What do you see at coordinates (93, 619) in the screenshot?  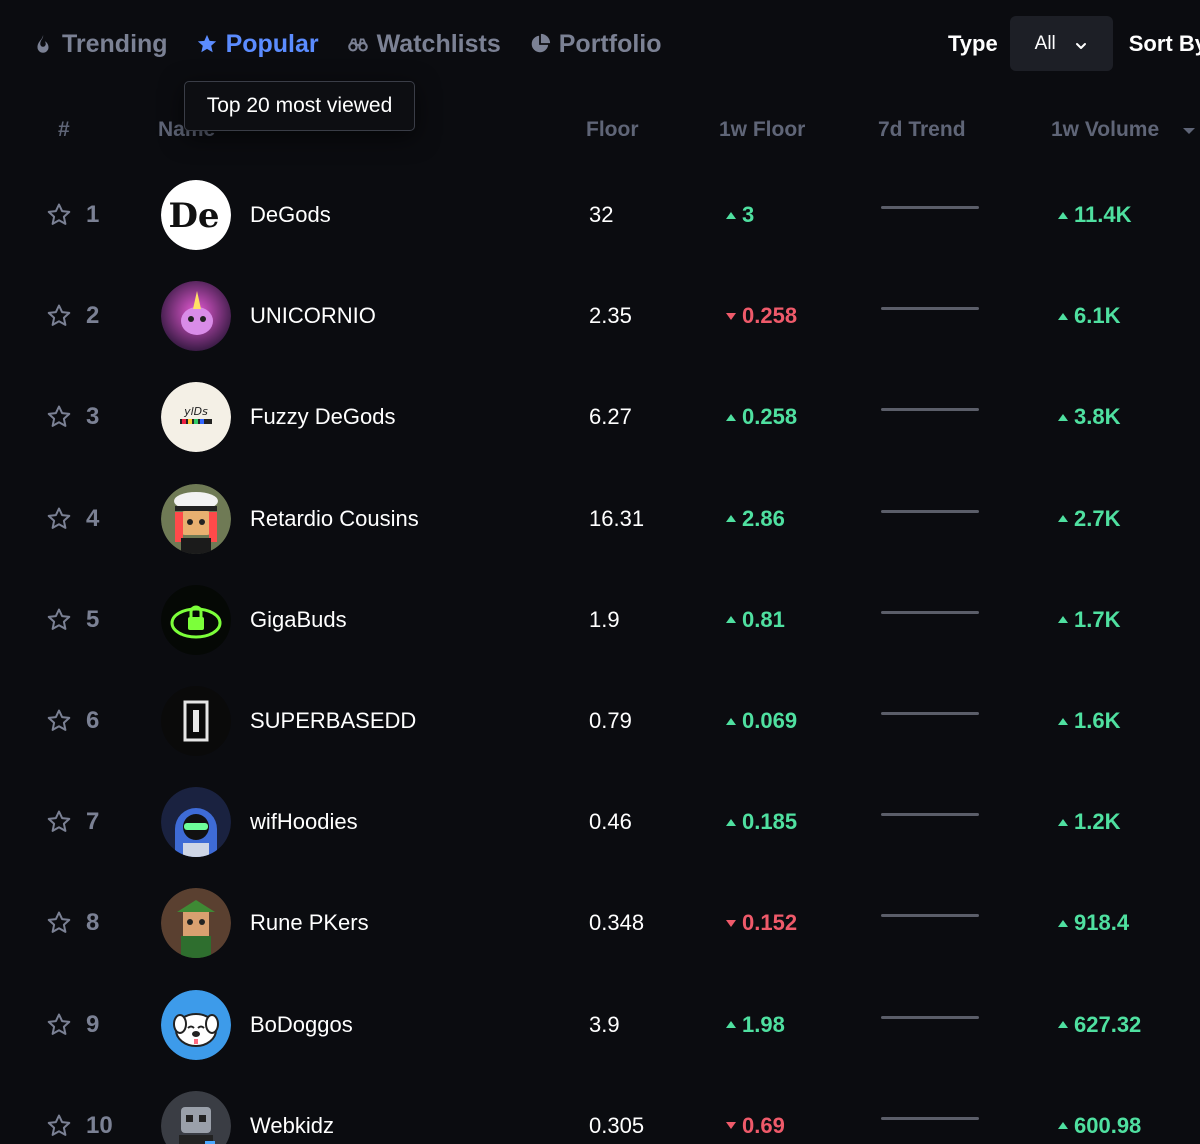 I see `rank: 5` at bounding box center [93, 619].